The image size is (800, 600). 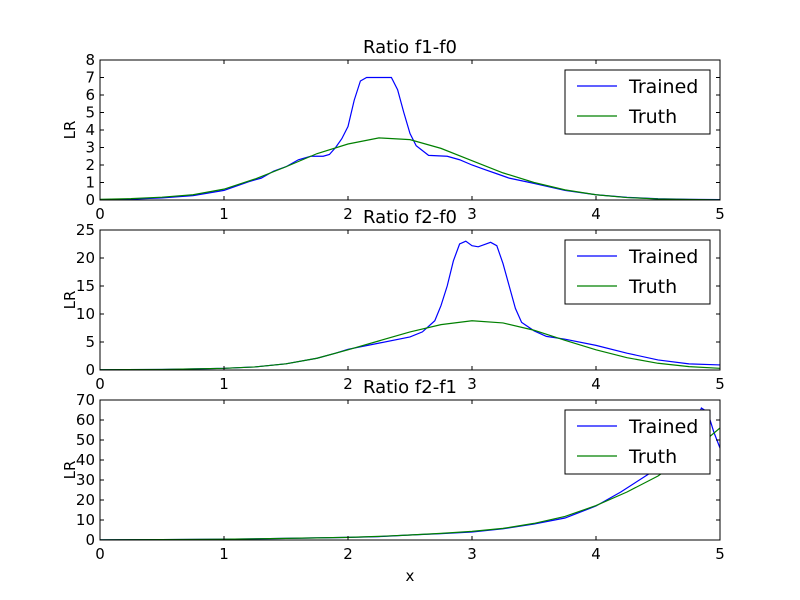 I want to click on y-tick-label: 70, so click(x=85, y=400).